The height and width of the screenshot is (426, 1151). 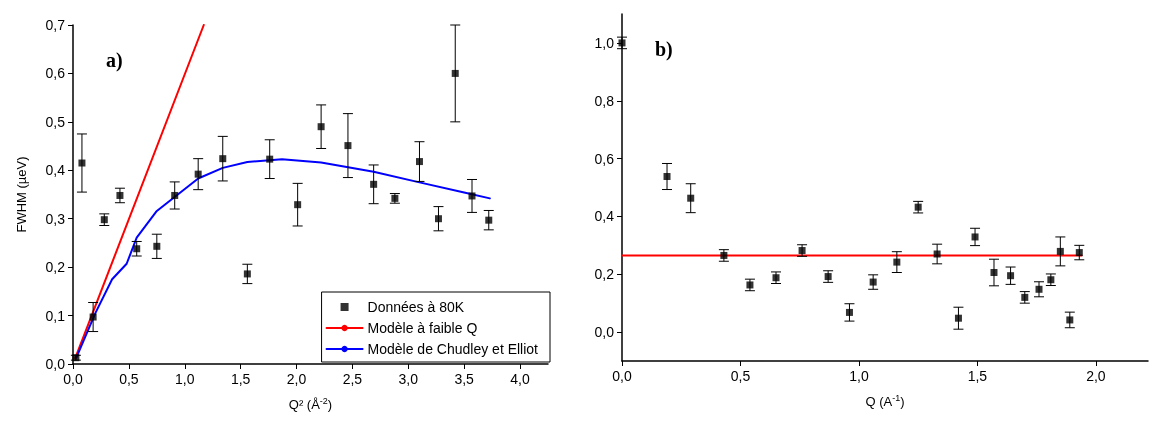 I want to click on y-tick-label: 1,0, so click(x=604, y=42).